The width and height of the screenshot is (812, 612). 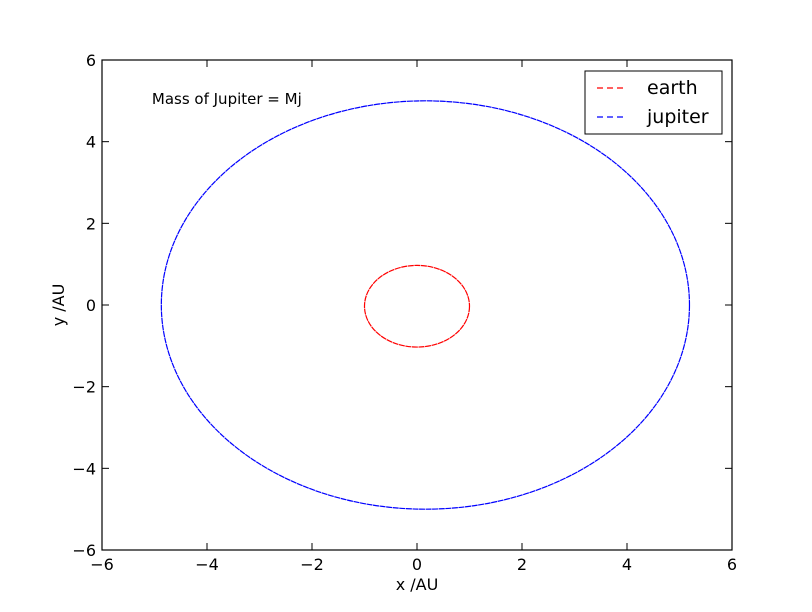 I want to click on y-tick-label-2: −2, so click(x=84, y=387).